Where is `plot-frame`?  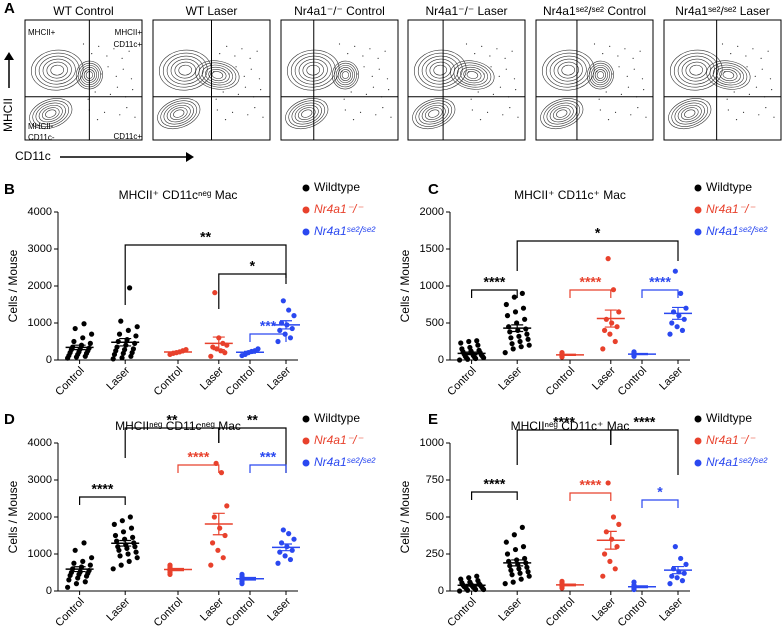
plot-frame is located at coordinates (339, 80).